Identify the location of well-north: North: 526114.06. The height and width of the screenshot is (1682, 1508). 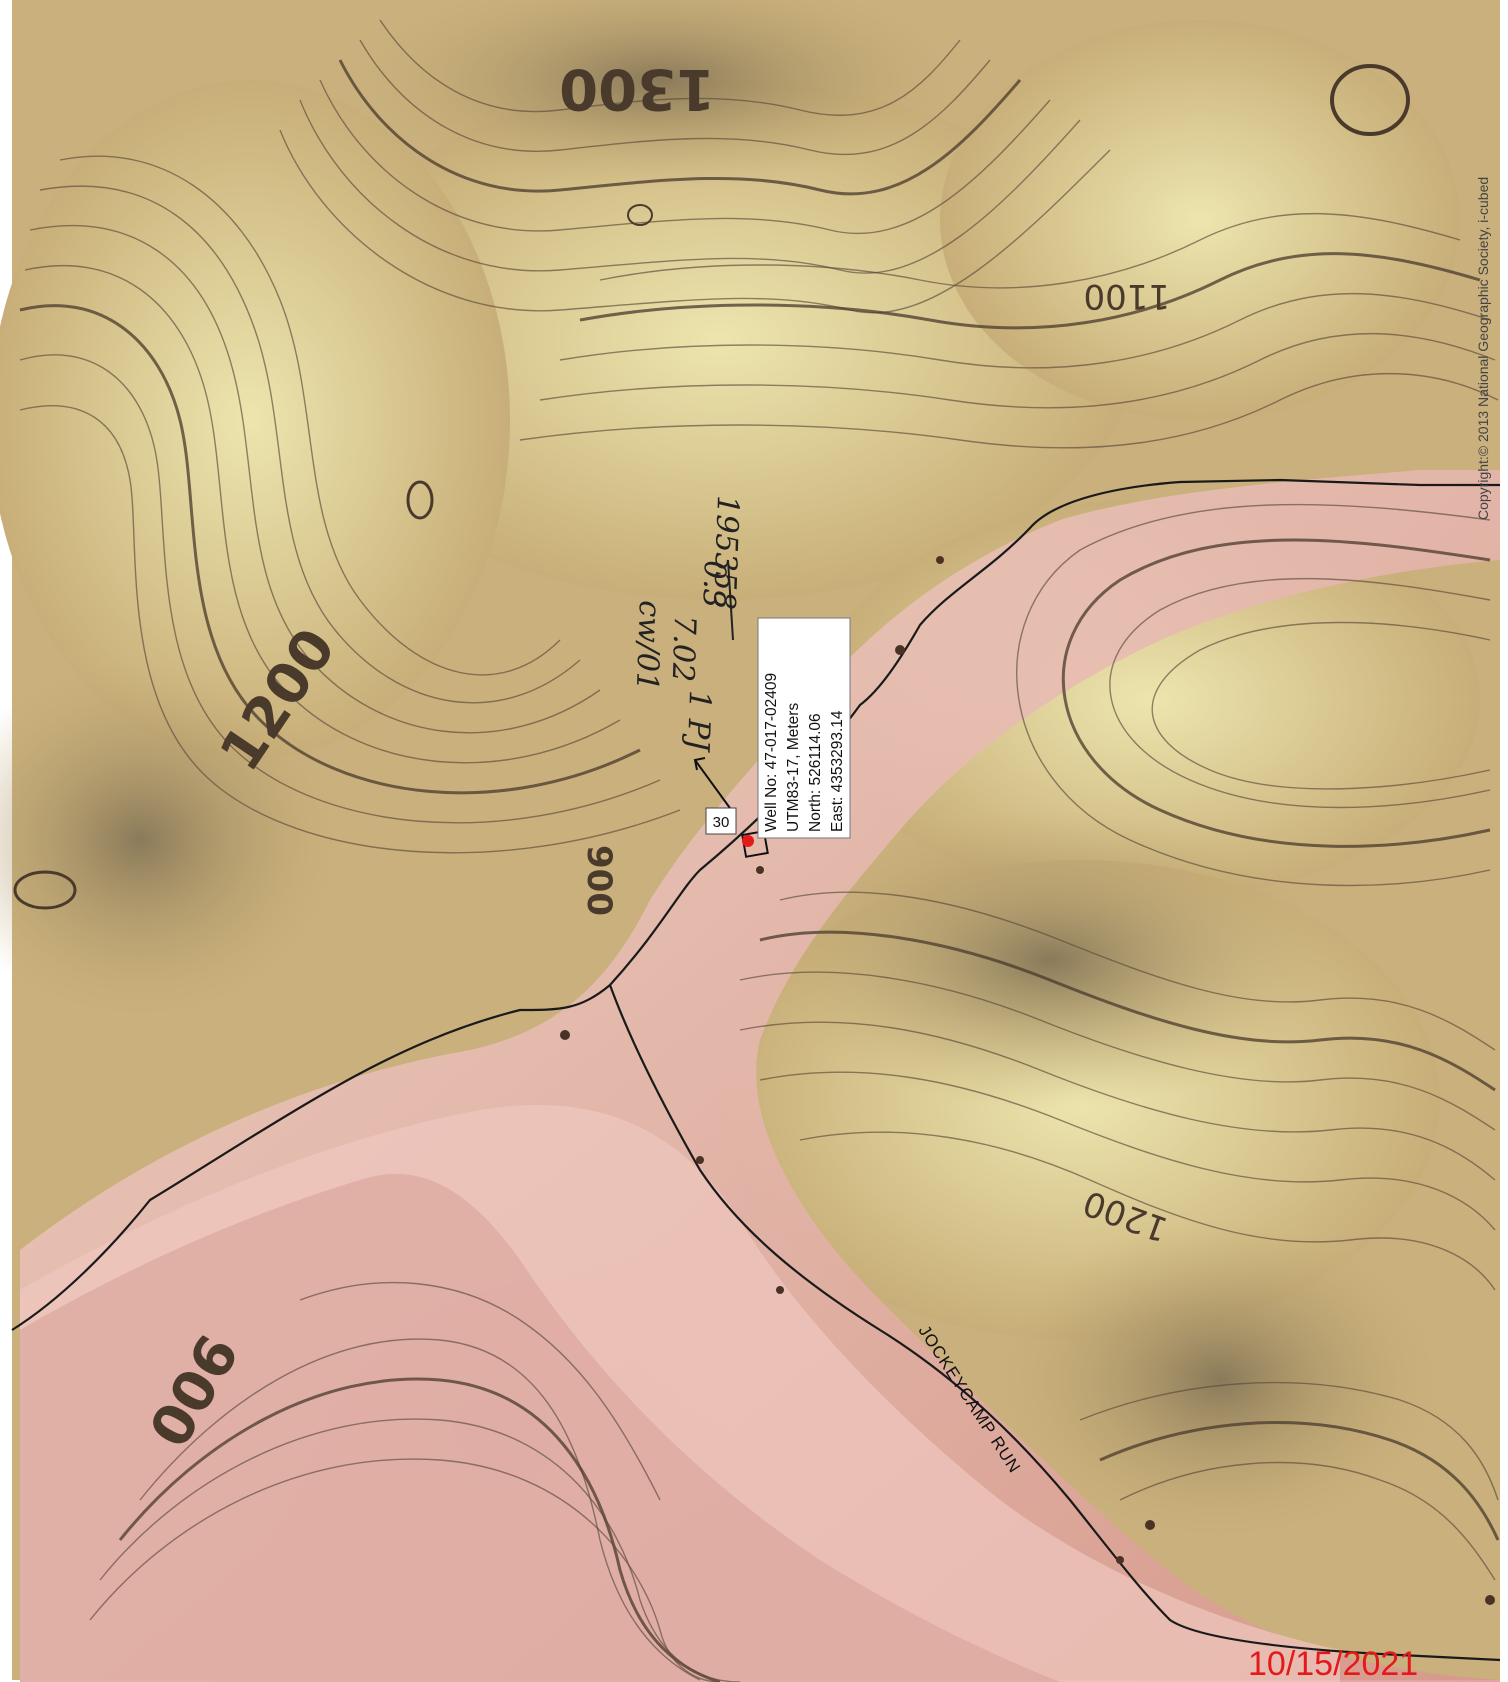
(815, 772).